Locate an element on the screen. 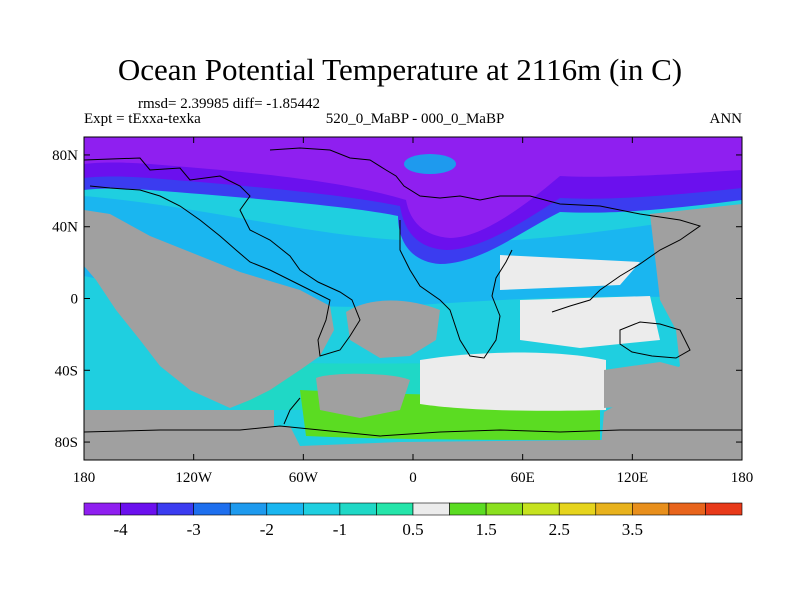 The width and height of the screenshot is (800, 600). x-tick-label: 60W is located at coordinates (304, 478).